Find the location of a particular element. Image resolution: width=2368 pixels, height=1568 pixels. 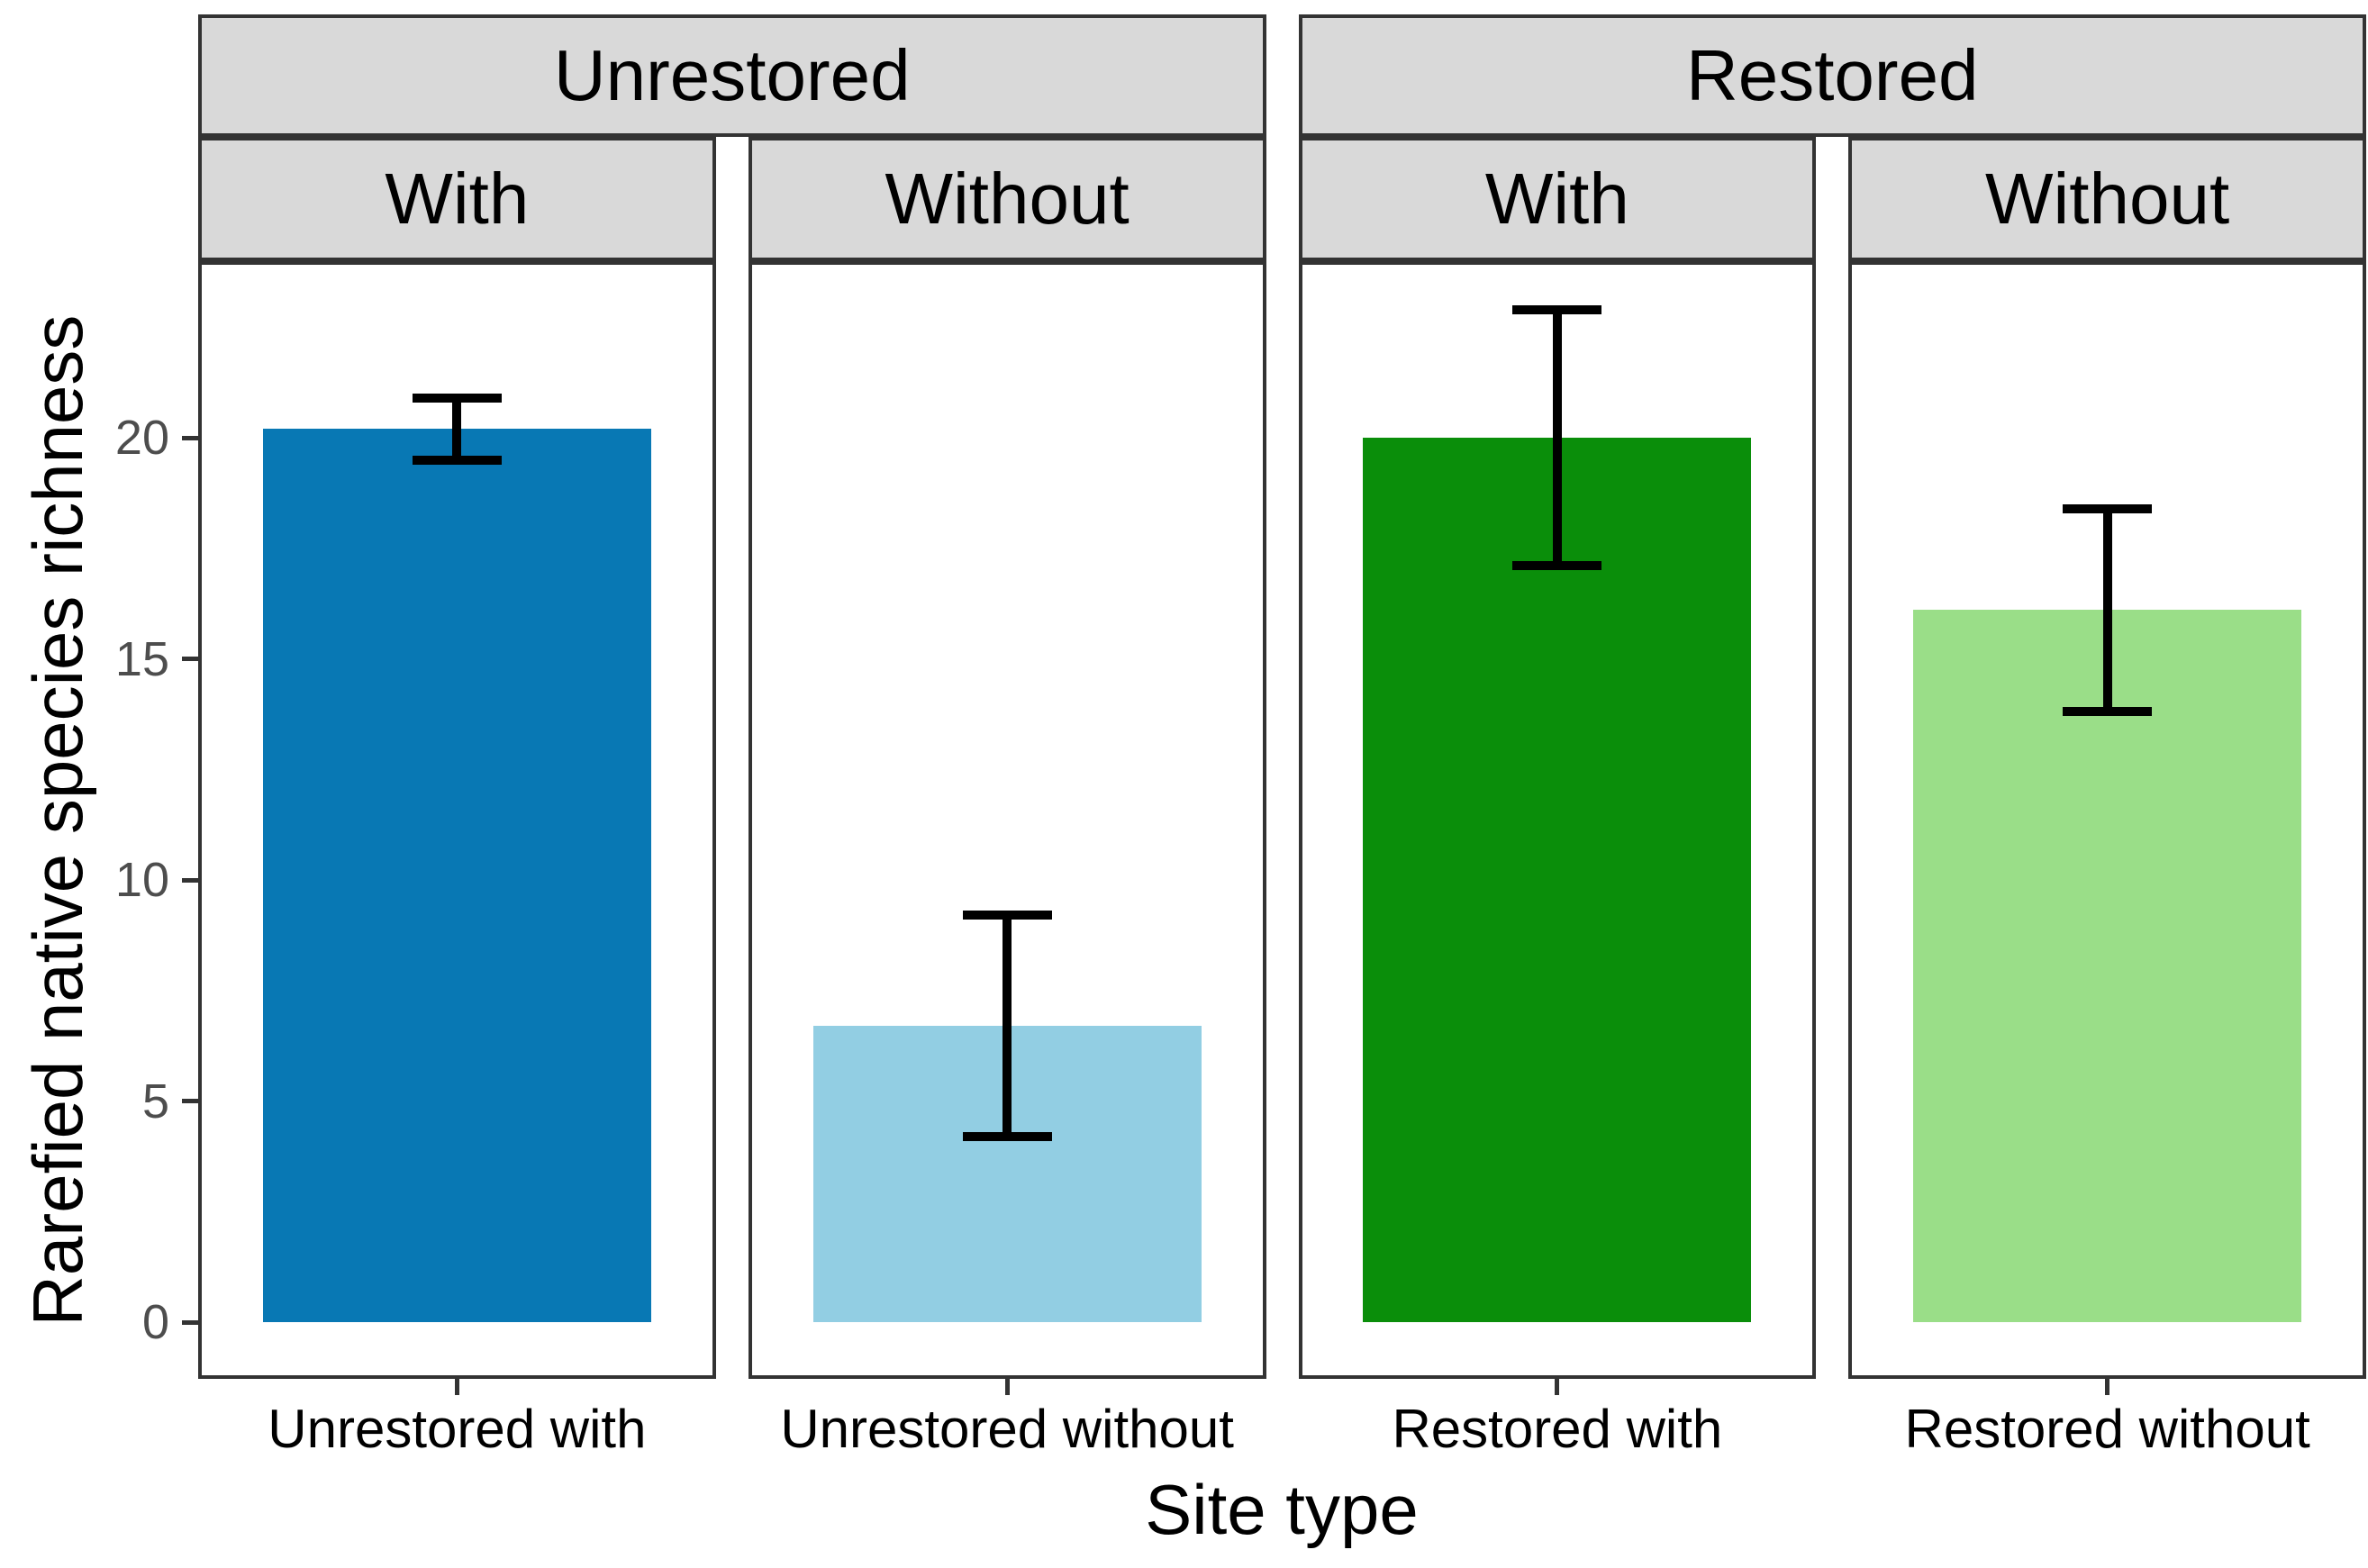

y-tick-label: 15 is located at coordinates (141, 658).